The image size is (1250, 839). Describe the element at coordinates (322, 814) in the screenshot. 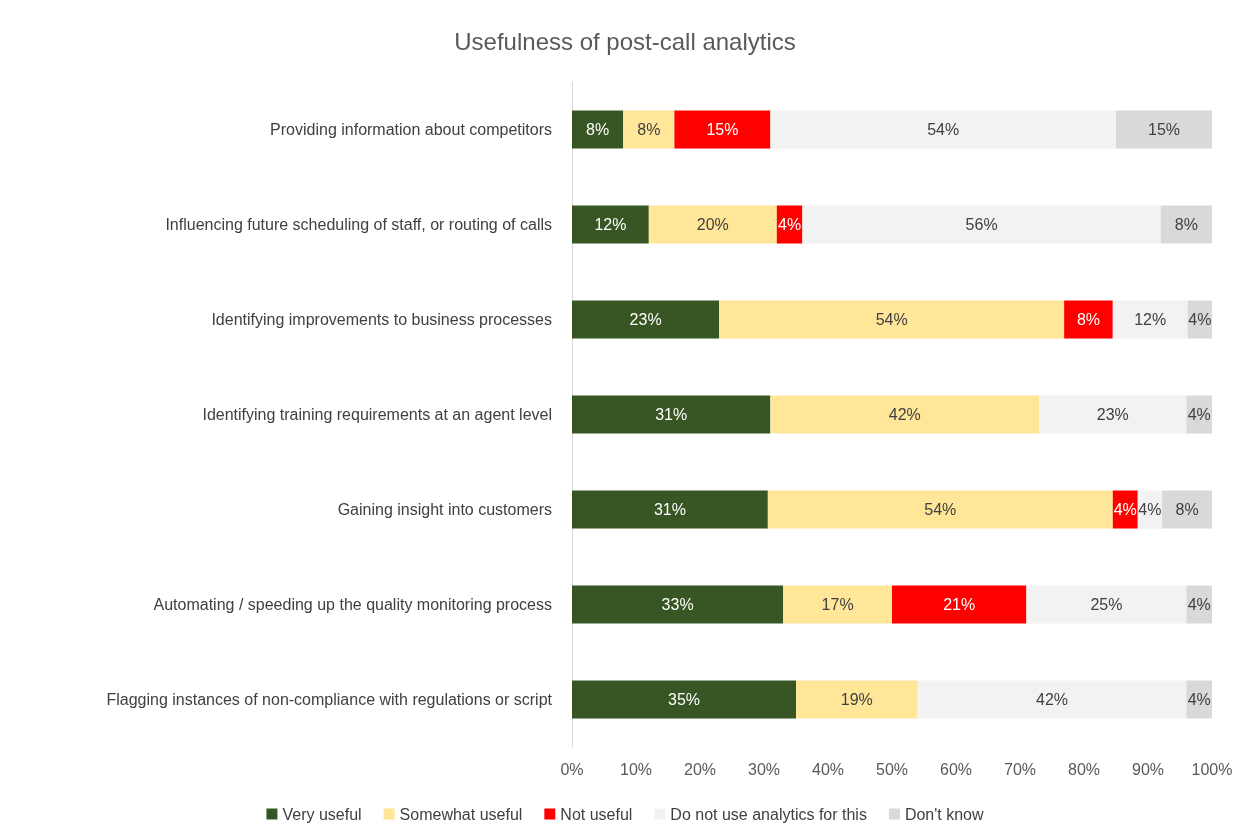

I see `legend-label: Very useful` at that location.